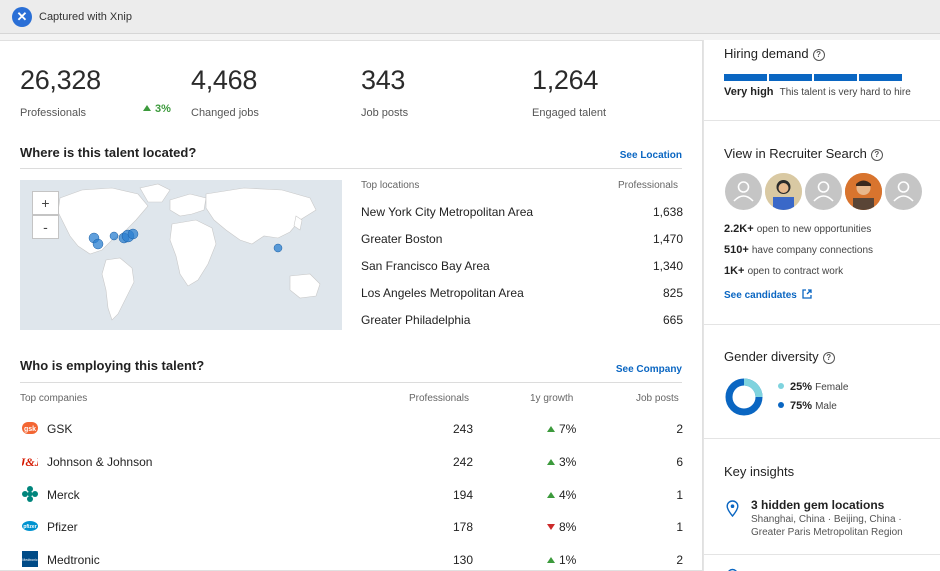 Image resolution: width=940 pixels, height=571 pixels. What do you see at coordinates (561, 429) in the screenshot?
I see `company-growth: 7%` at bounding box center [561, 429].